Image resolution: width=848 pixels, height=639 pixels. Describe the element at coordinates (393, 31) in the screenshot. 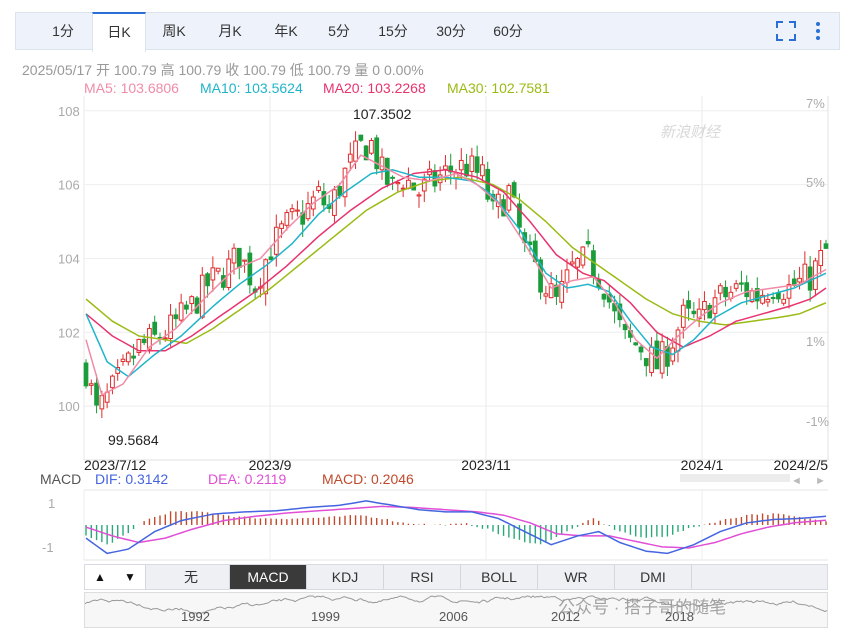

I see `tab-15min: 15分` at that location.